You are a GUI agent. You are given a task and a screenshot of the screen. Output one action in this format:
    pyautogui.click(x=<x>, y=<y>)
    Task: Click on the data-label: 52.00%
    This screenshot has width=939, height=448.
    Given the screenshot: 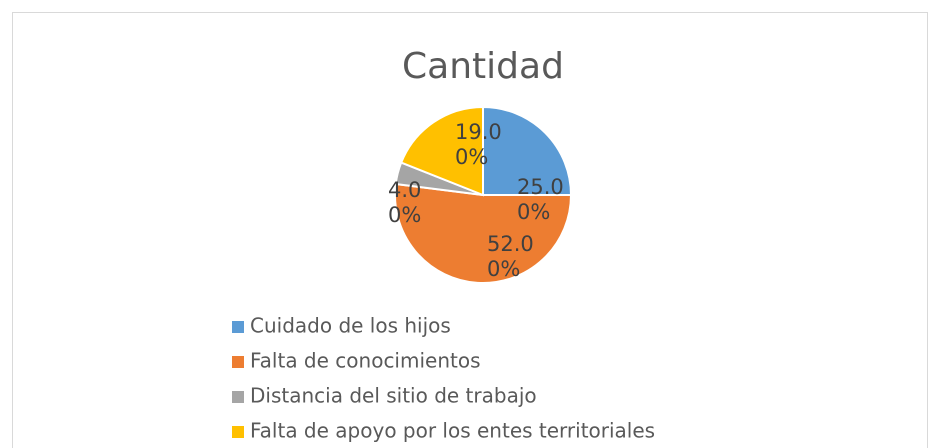 What is the action you would take?
    pyautogui.click(x=510, y=256)
    